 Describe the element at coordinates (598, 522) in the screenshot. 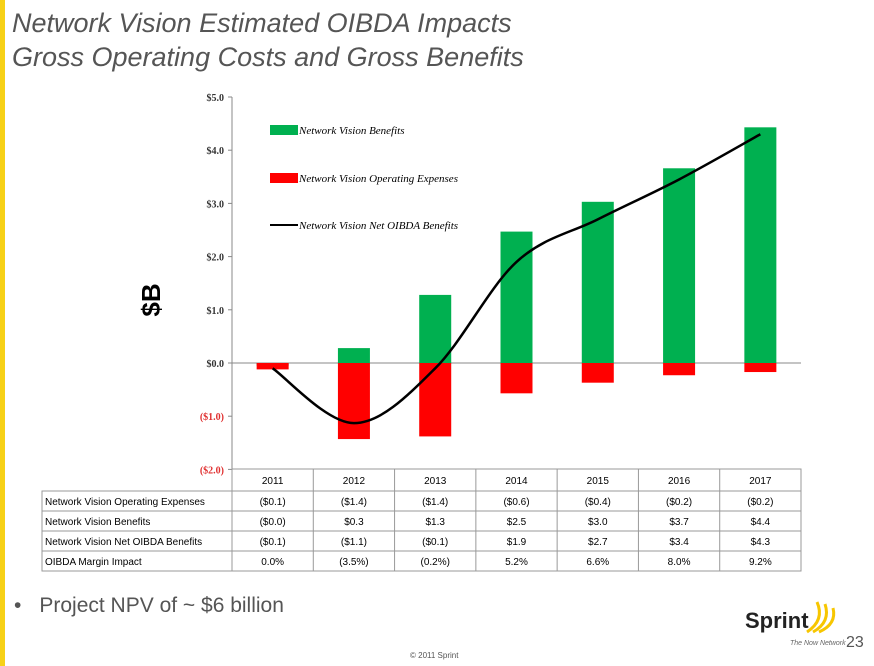

I see `table-cell: $3.0` at that location.